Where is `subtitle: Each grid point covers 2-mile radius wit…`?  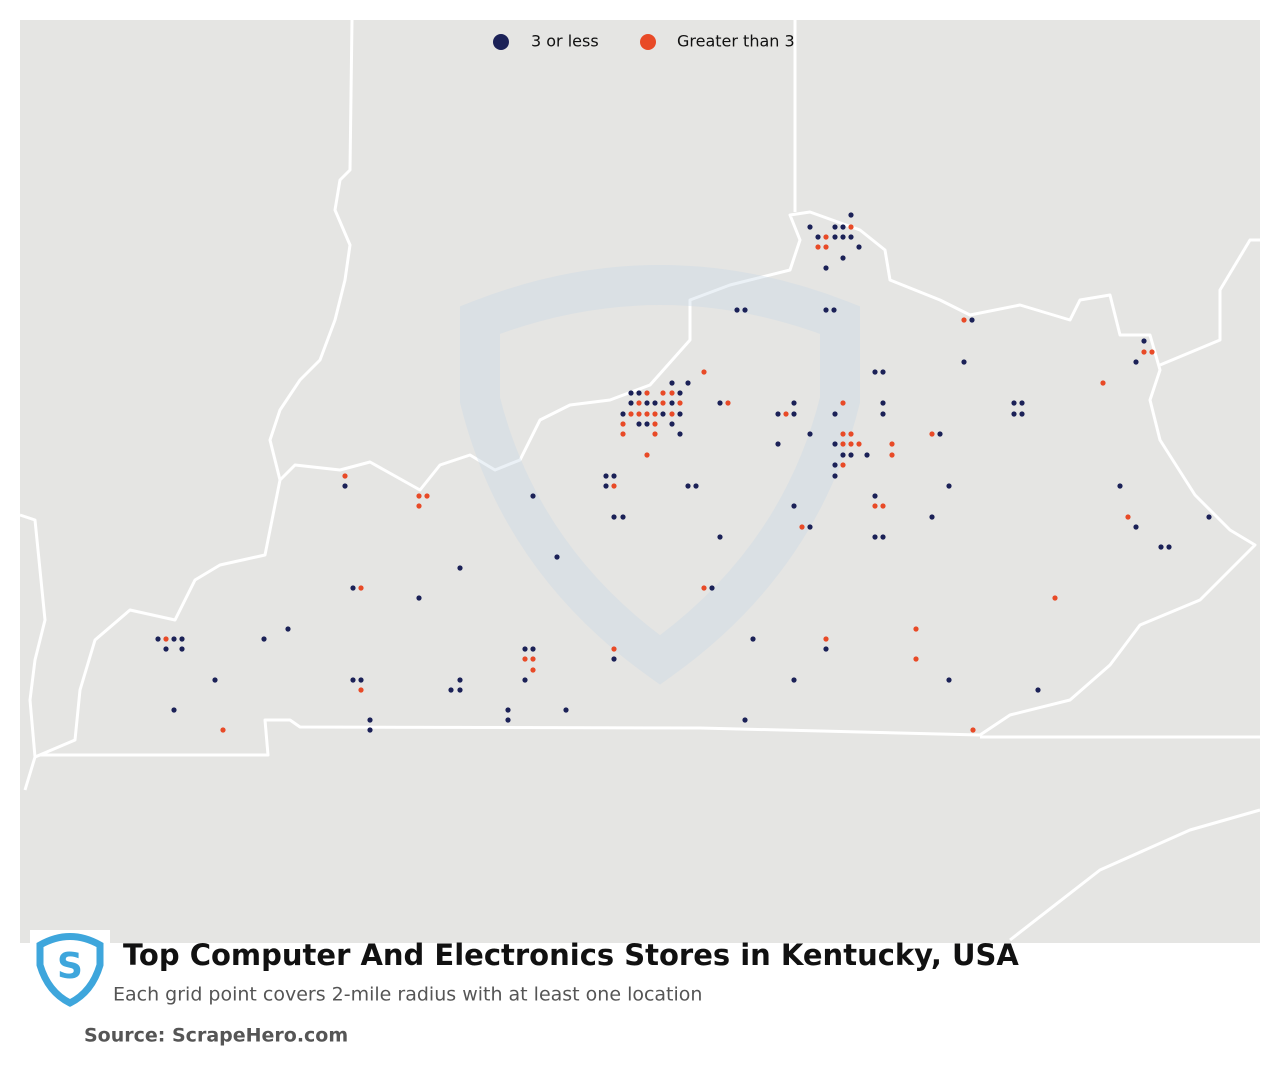
subtitle: Each grid point covers 2-mile radius wit… is located at coordinates (407, 995).